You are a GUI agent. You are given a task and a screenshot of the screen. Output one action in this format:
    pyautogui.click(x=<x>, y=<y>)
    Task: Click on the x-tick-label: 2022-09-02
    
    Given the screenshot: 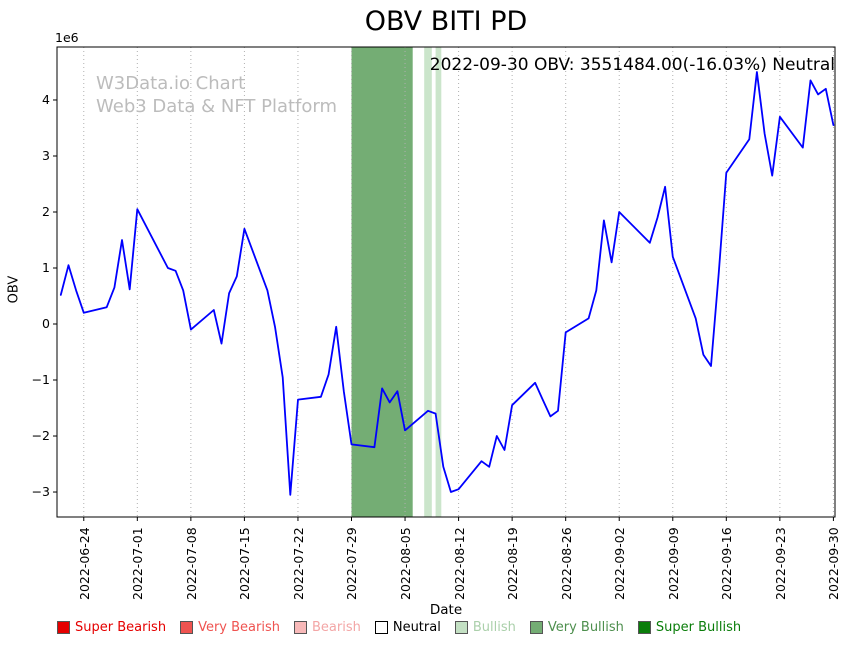 What is the action you would take?
    pyautogui.click(x=620, y=563)
    